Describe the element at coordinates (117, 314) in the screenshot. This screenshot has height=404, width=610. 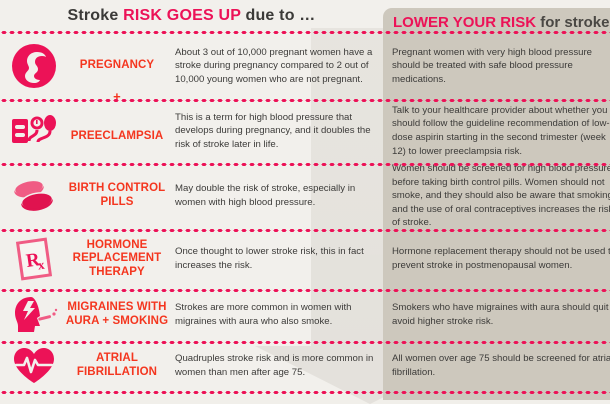
I see `row-label-migraines-with-aura-smoking: MIGRAINES WITH AURA + SMOKING` at that location.